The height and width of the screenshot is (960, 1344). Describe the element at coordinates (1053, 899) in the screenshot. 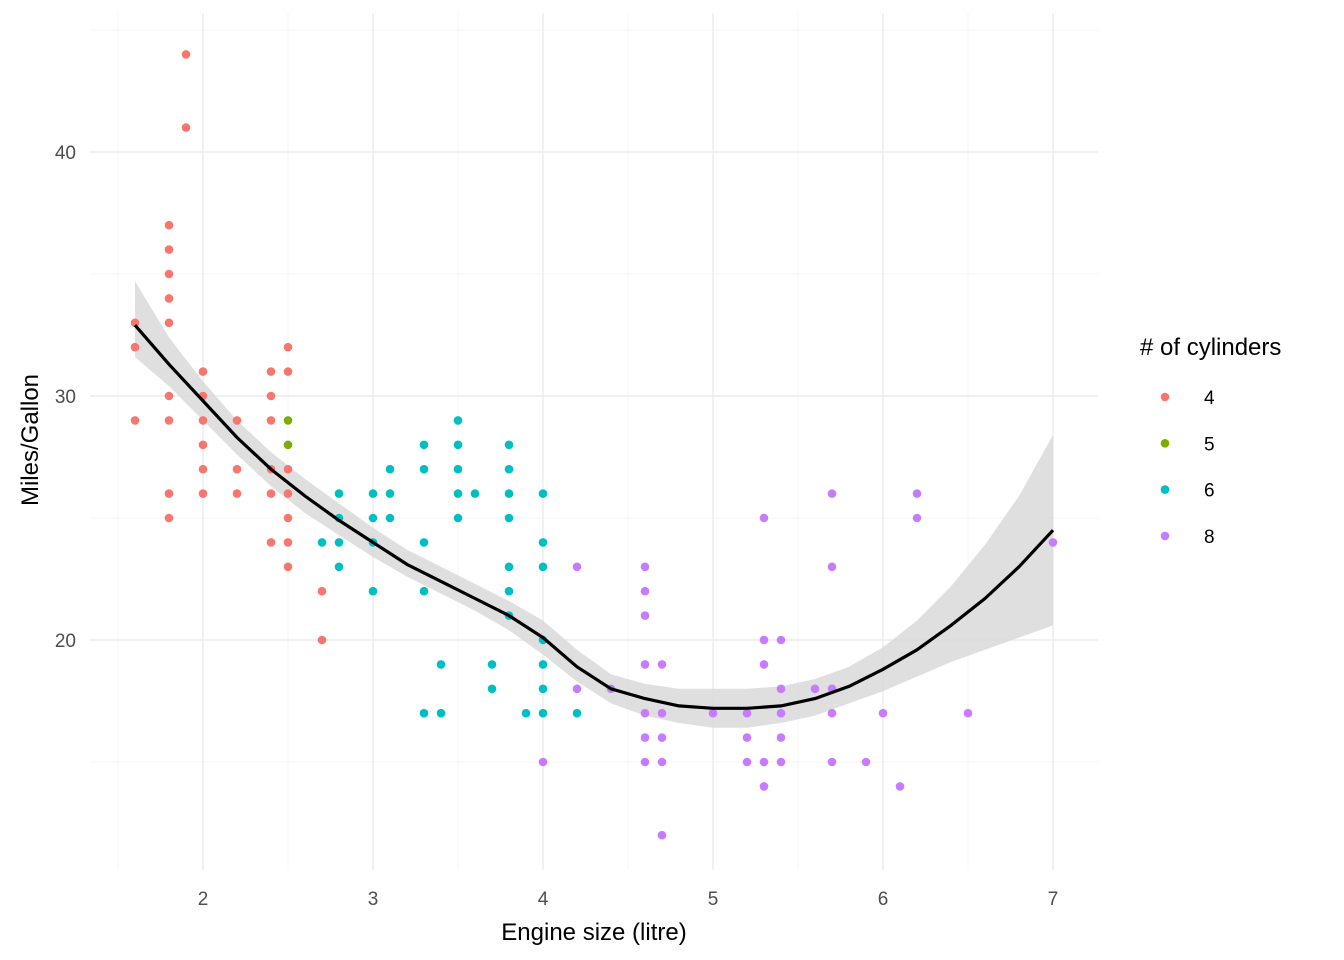

I see `x-tick-label: 7` at that location.